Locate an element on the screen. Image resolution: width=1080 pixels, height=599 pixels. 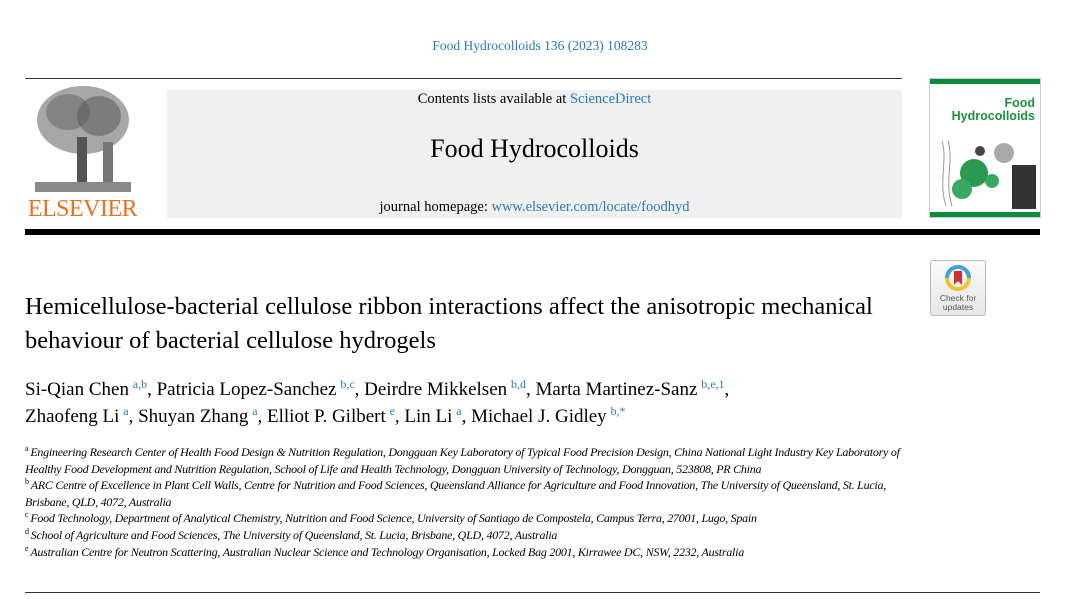
author: Michael J. Gidley is located at coordinates (539, 416).